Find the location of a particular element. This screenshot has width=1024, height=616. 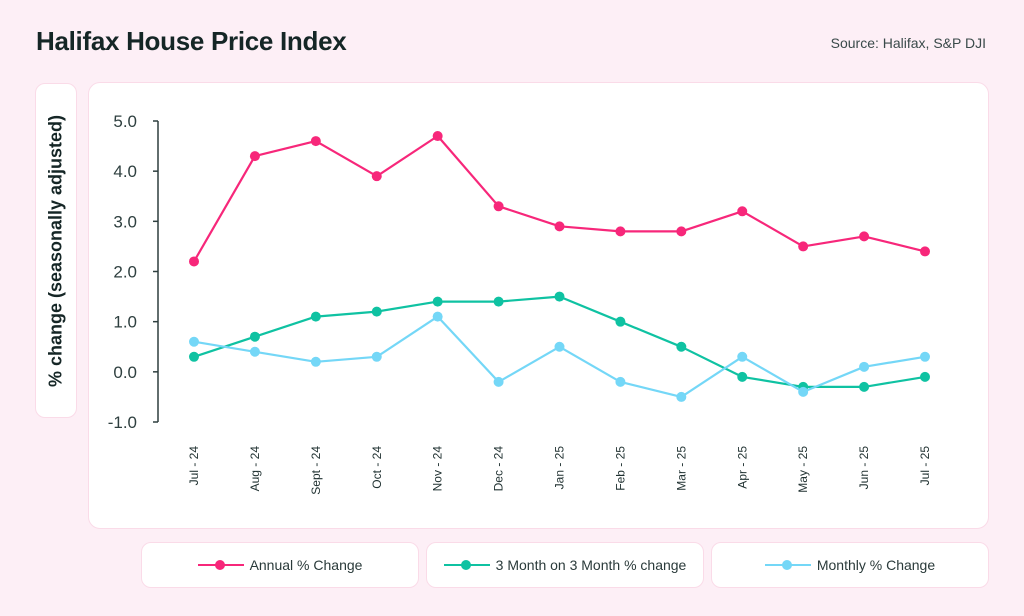

y-tick-label: 5.0 is located at coordinates (125, 121).